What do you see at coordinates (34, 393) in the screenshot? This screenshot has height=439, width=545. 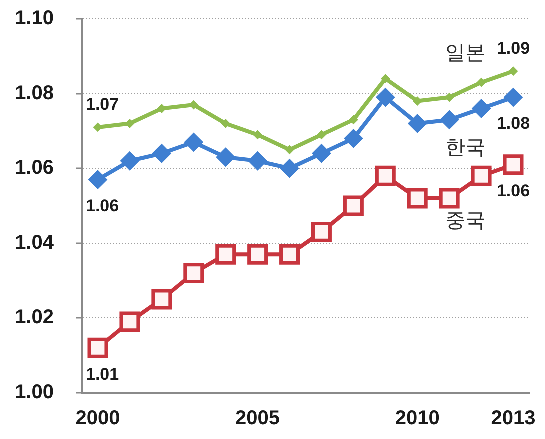 I see `y-tick-label: 1.00` at bounding box center [34, 393].